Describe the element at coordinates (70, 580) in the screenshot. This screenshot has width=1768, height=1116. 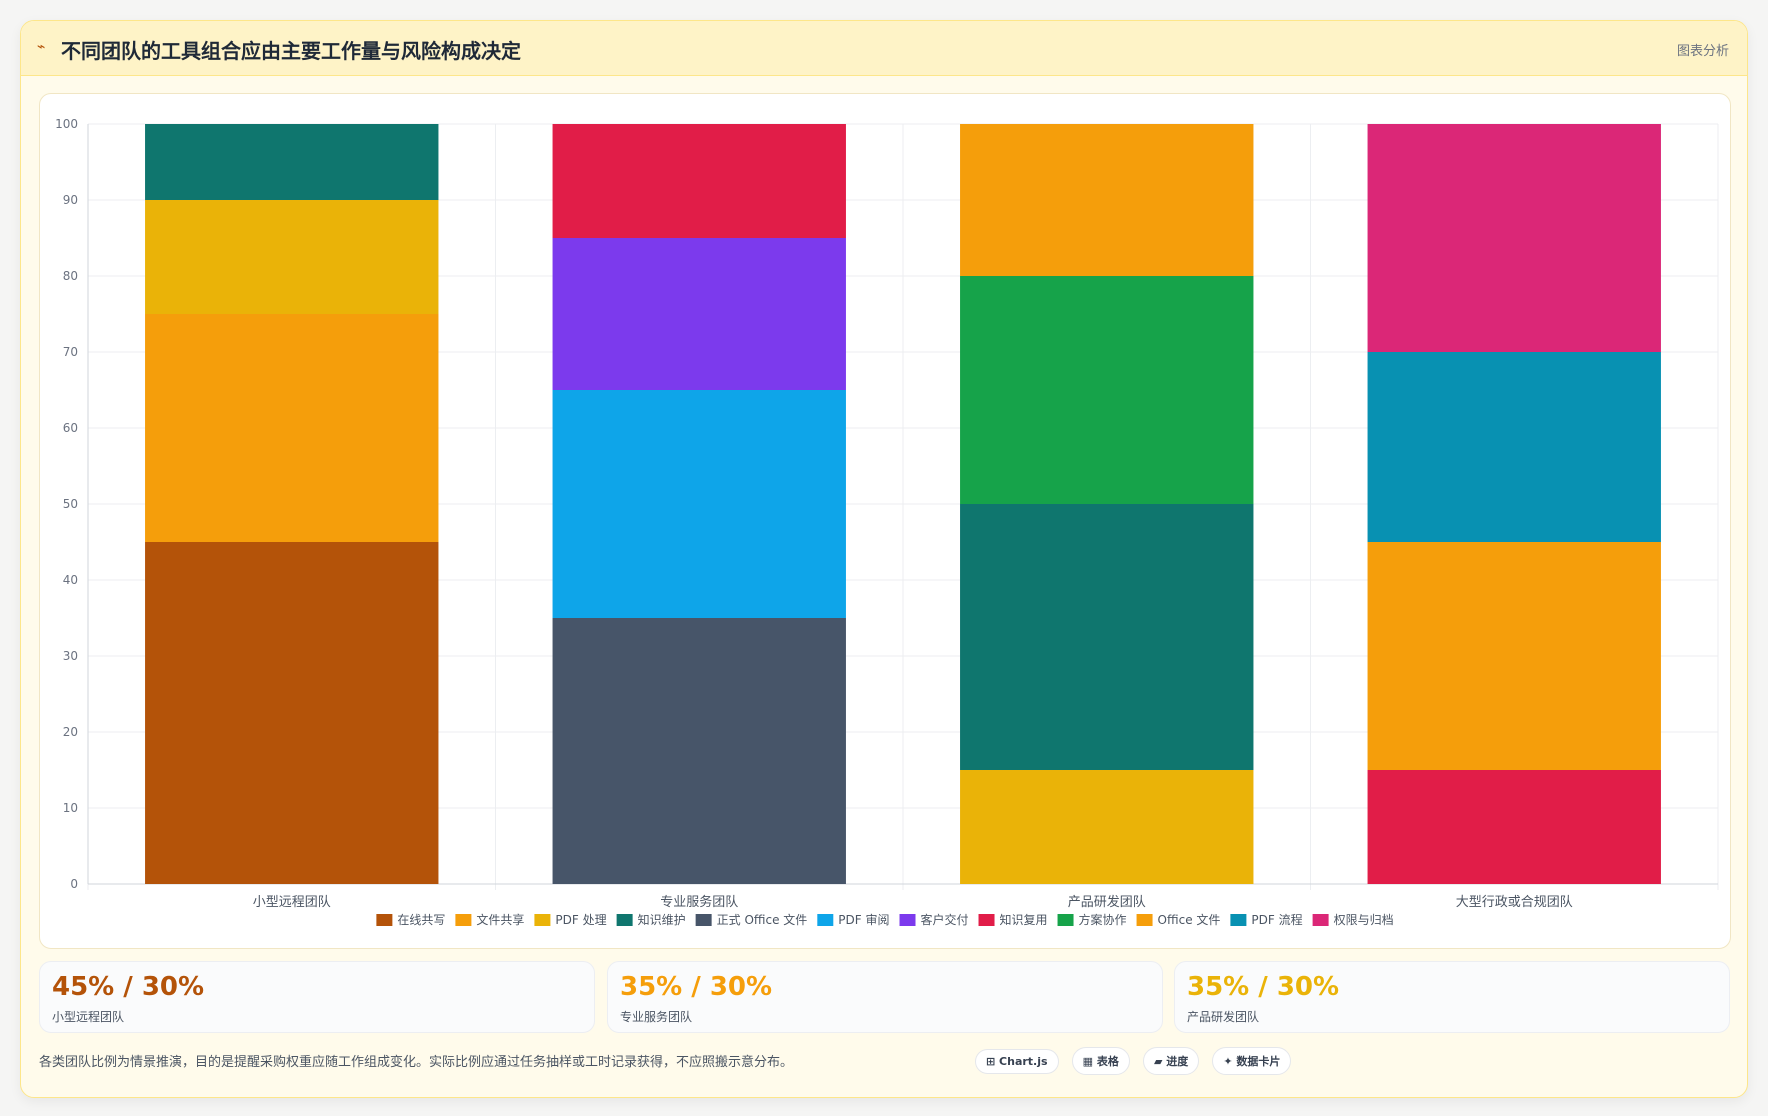
I see `y-tick-label: 40` at that location.